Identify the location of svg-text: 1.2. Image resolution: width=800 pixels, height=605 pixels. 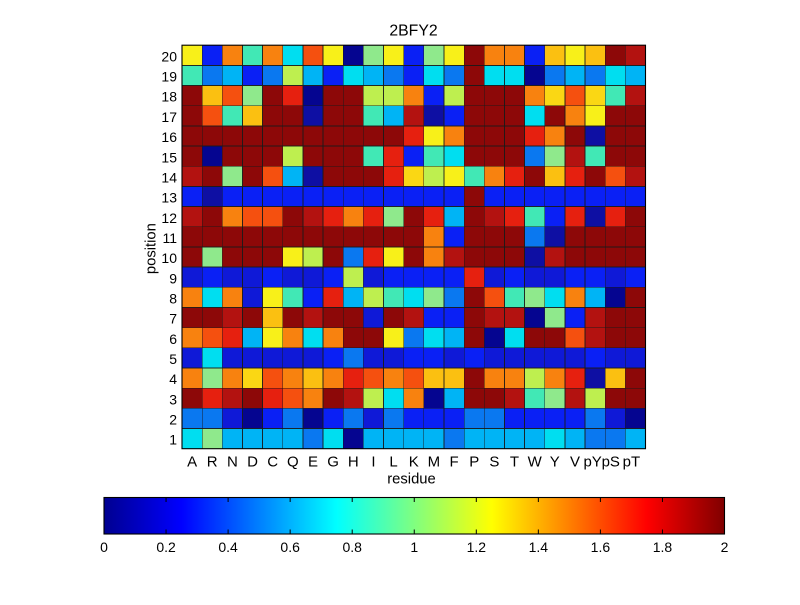
(477, 547).